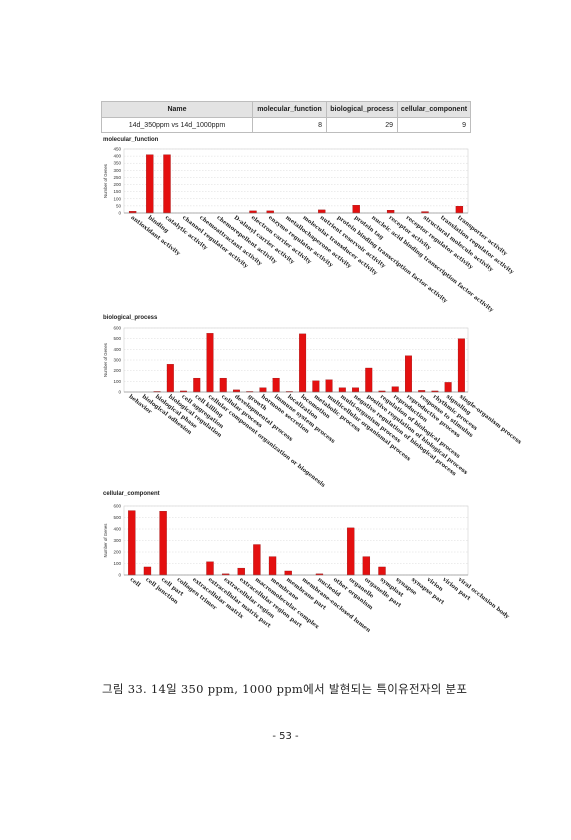 This screenshot has height=840, width=571. What do you see at coordinates (117, 163) in the screenshot?
I see `y-tick-label: 350` at bounding box center [117, 163].